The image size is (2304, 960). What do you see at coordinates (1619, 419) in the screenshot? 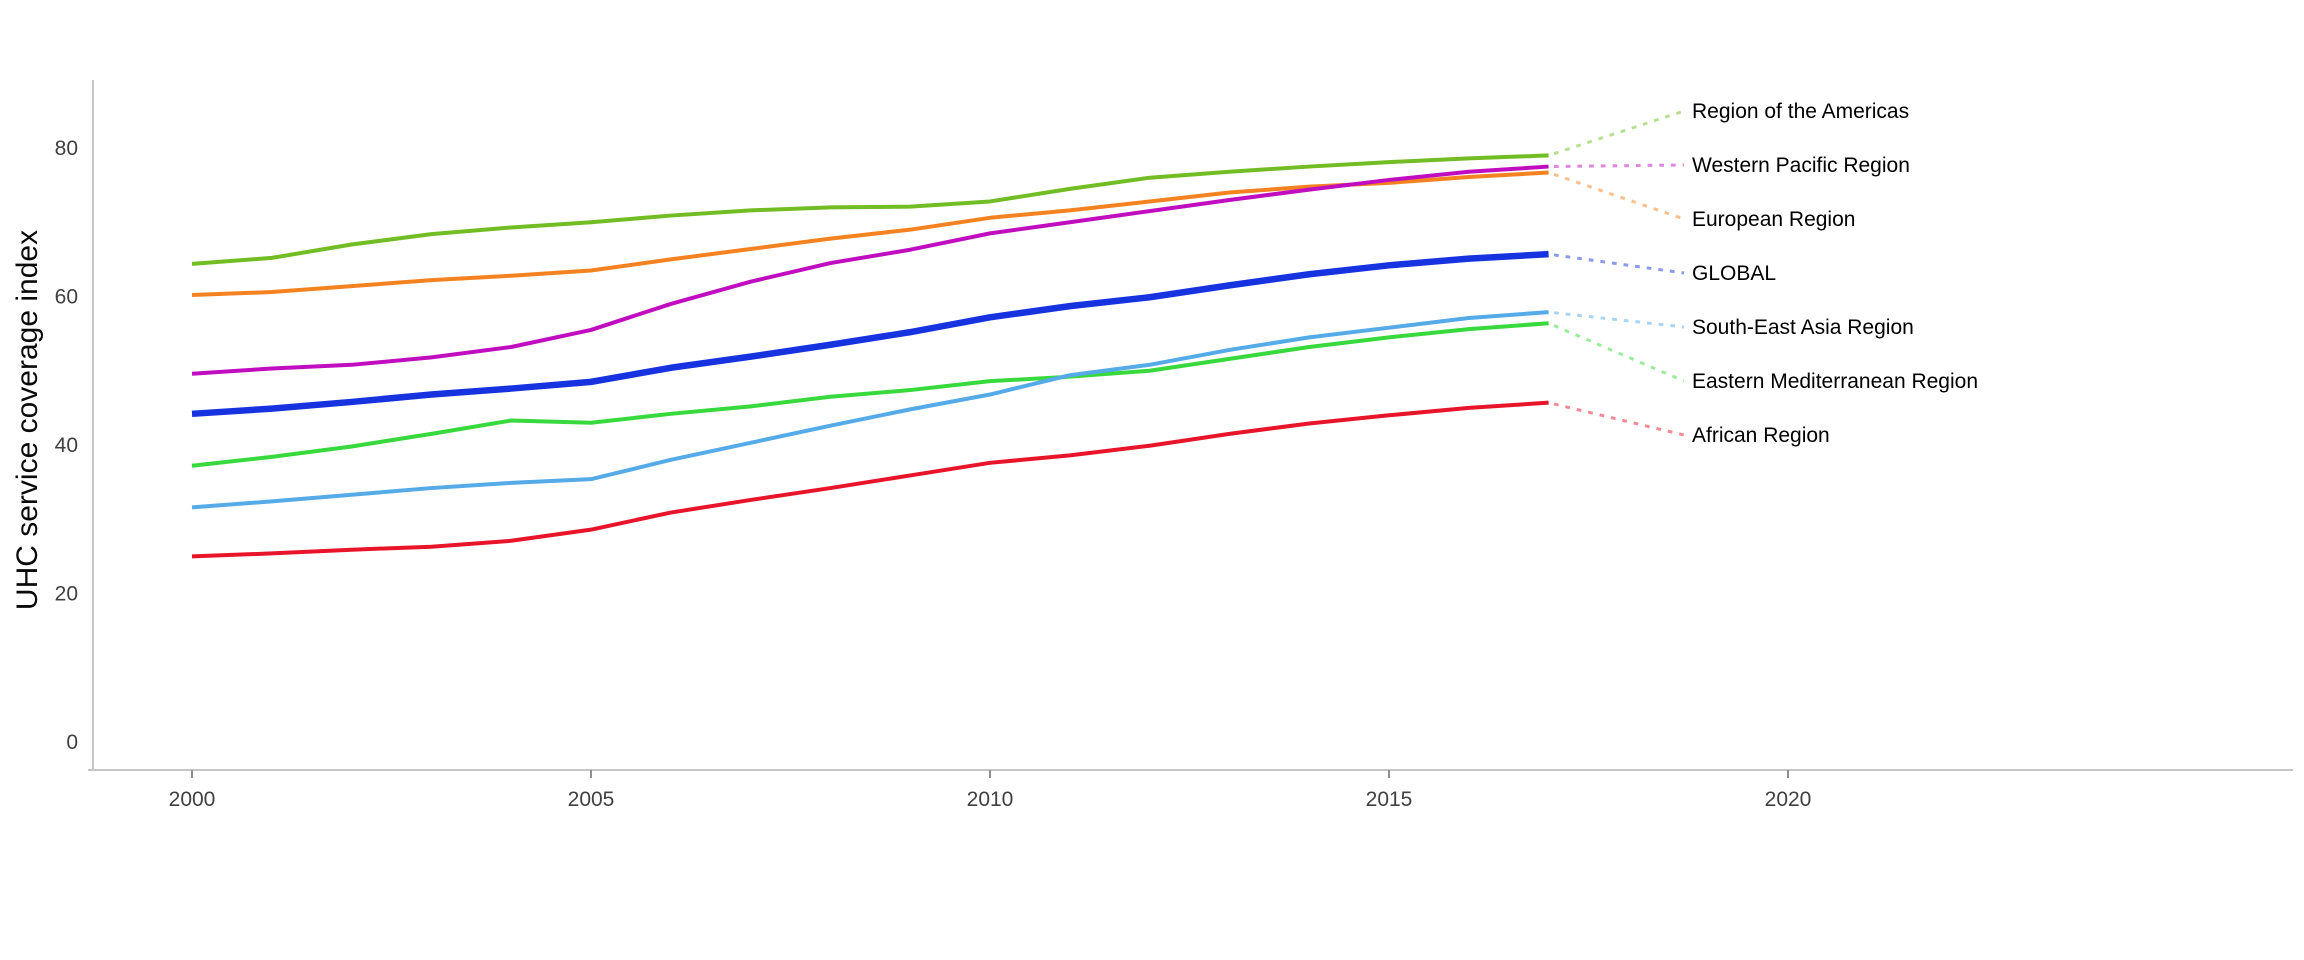
I see `label-connector-african-region` at bounding box center [1619, 419].